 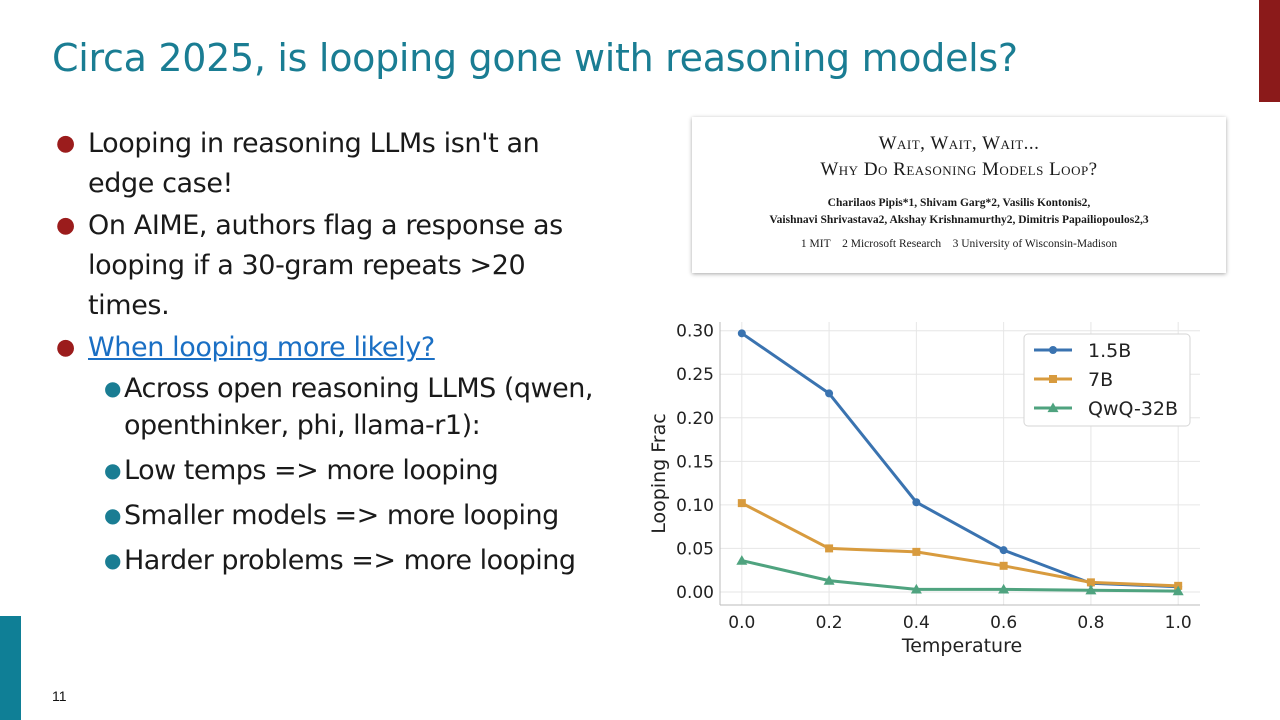 What do you see at coordinates (341, 515) in the screenshot?
I see `sub-bullet-text: Smaller models => more looping` at bounding box center [341, 515].